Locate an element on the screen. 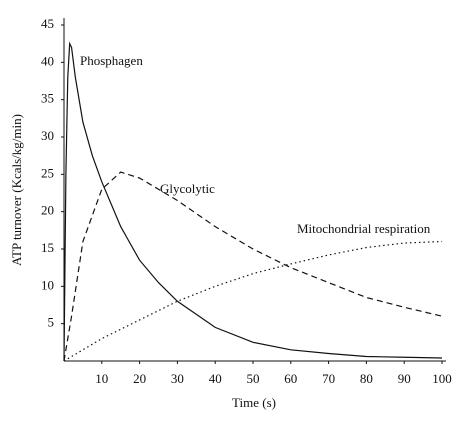 This screenshot has height=423, width=476. series-label: Phosphagen is located at coordinates (111, 60).